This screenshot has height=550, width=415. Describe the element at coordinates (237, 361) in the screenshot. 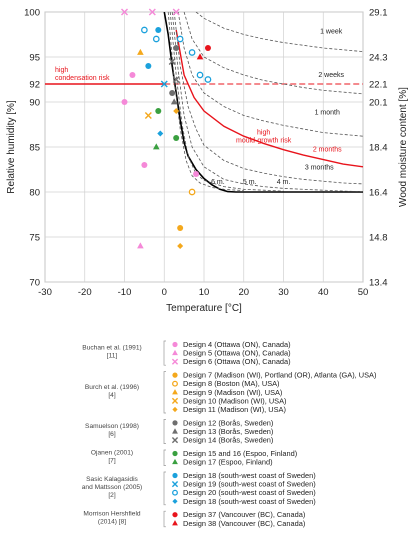

I see `legend-entry: Design 6 (Ottawa (ON), Canada)` at that location.